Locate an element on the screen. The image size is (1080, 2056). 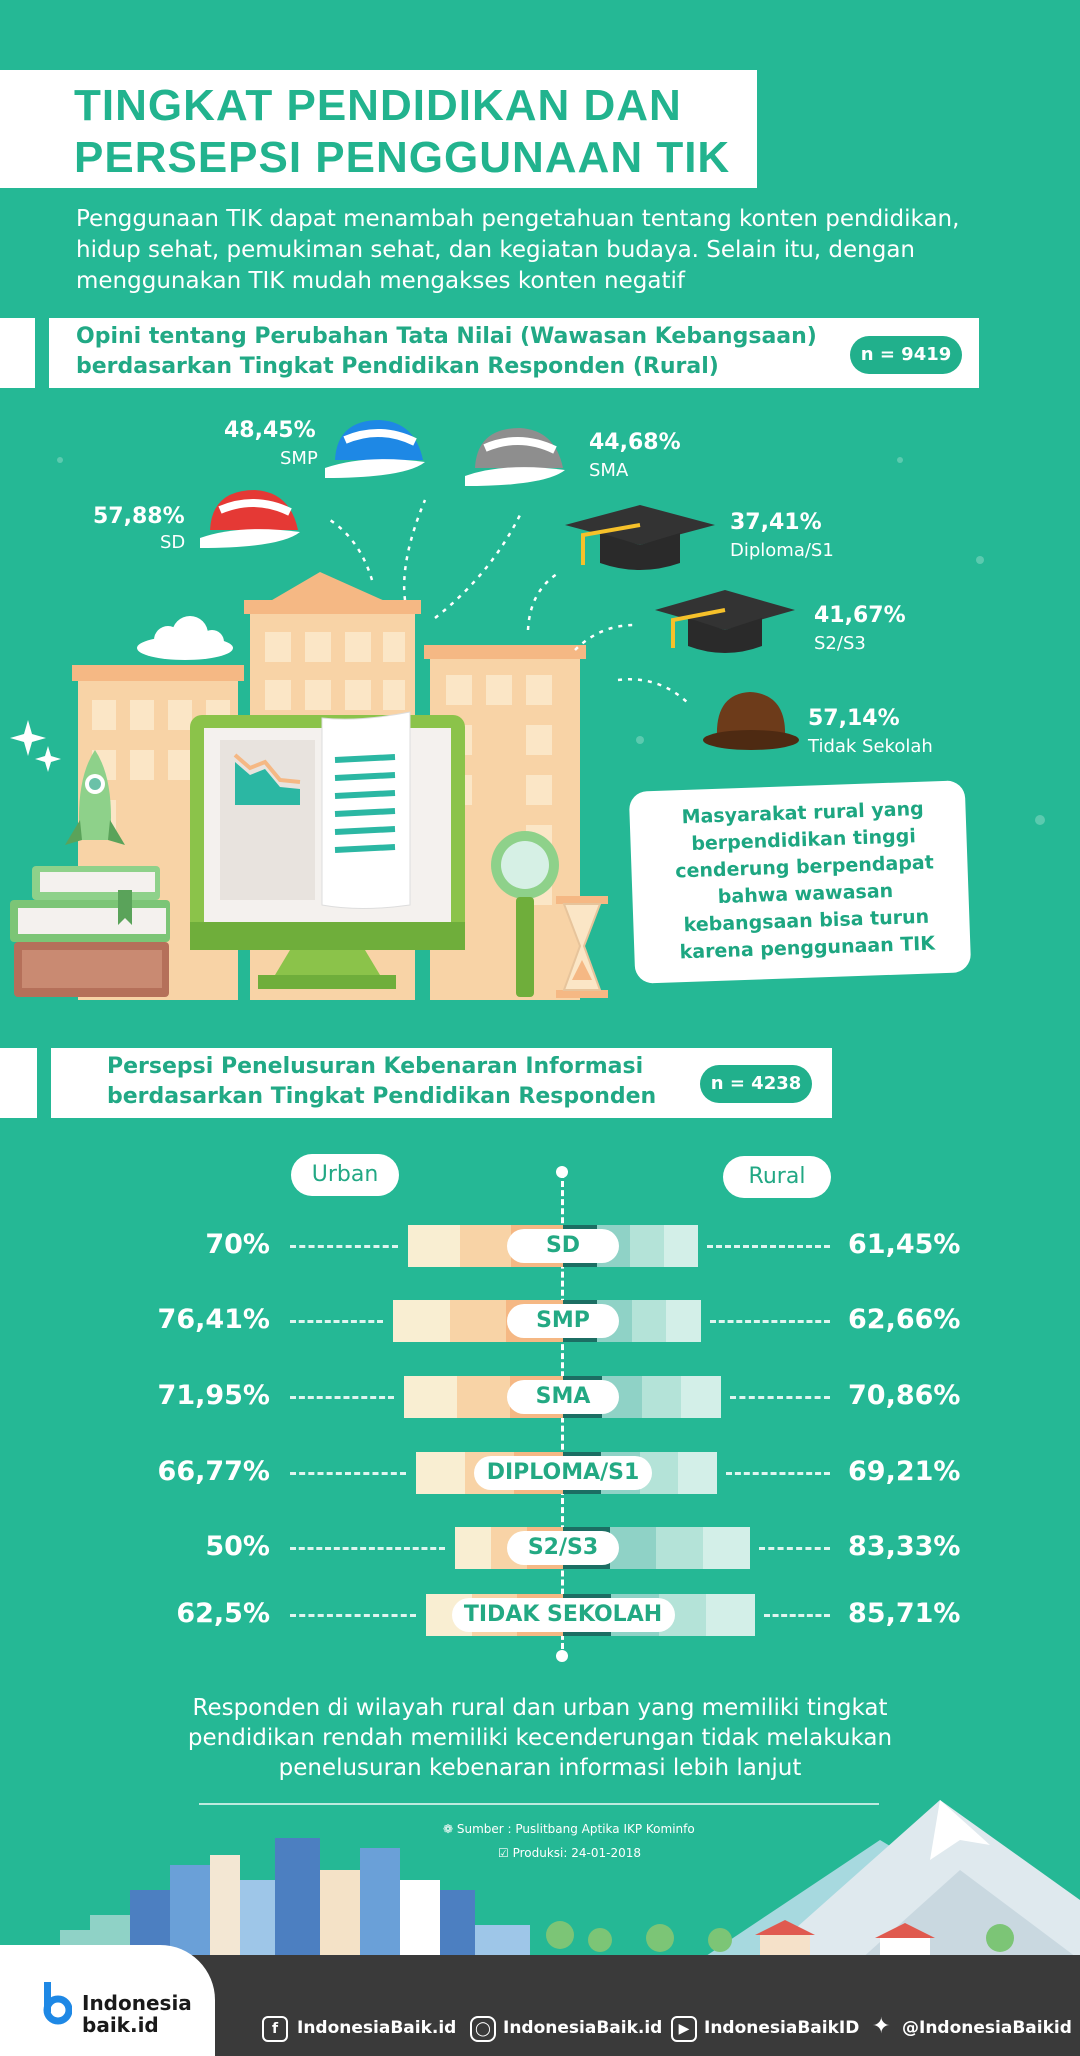
urban-value: 70% is located at coordinates (237, 1244).